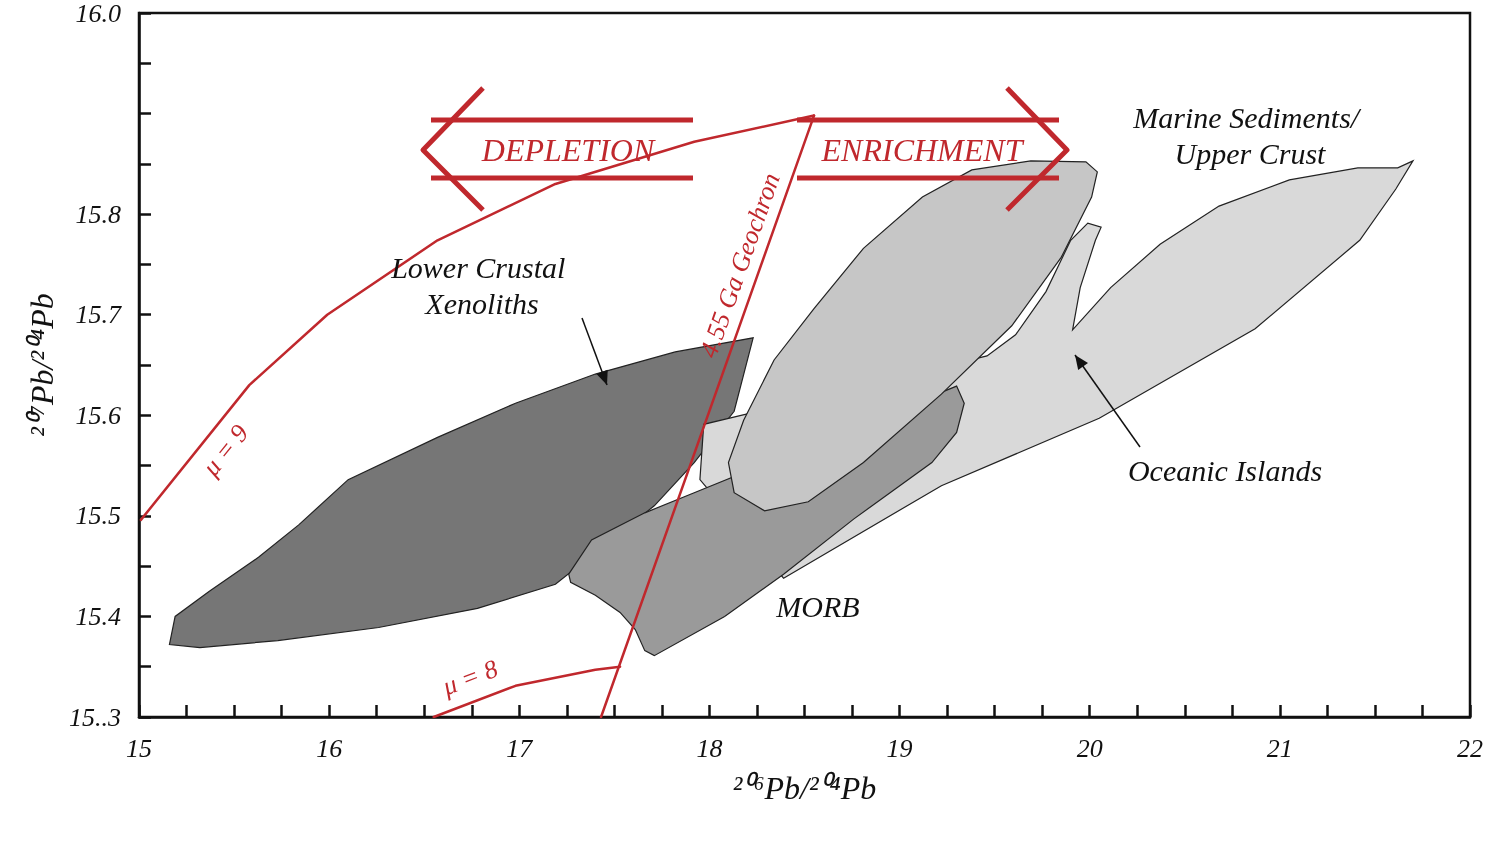  I want to click on annotation: ENRICHMENT, so click(922, 150).